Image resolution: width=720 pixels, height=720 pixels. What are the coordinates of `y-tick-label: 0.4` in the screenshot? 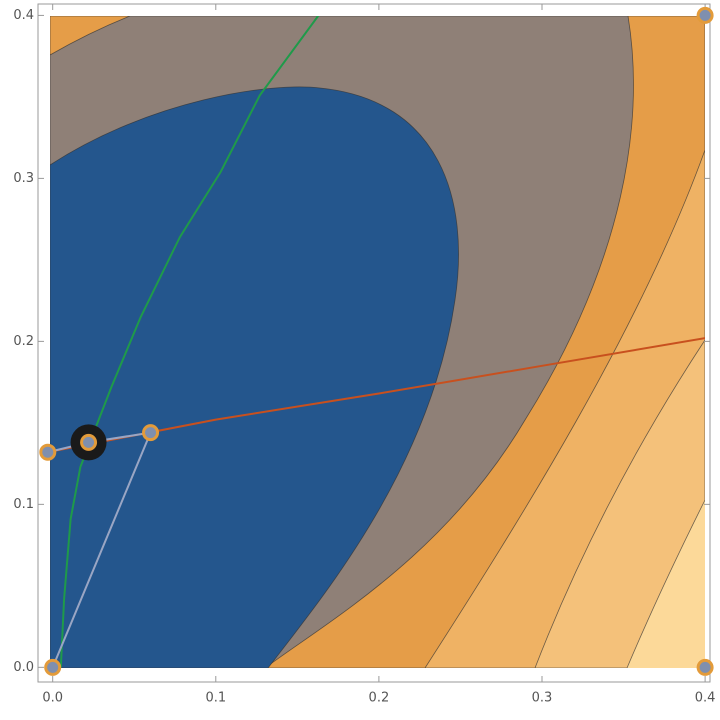 It's located at (23, 15).